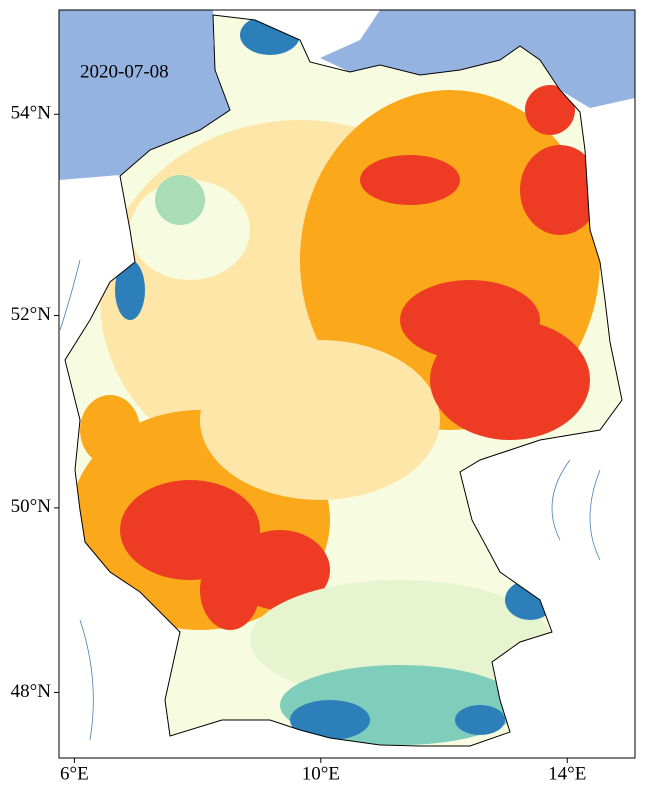  Describe the element at coordinates (74, 773) in the screenshot. I see `x-tick-label: 6°E` at that location.